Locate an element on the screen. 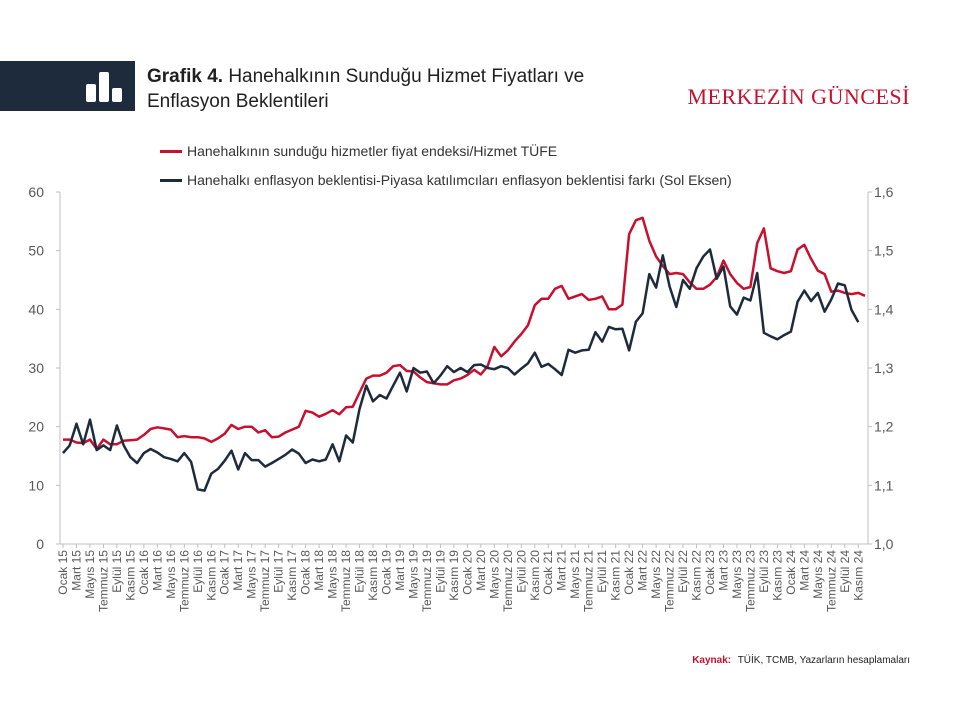 The width and height of the screenshot is (960, 720). x-tick-label: Temmuz 22 is located at coordinates (670, 581).